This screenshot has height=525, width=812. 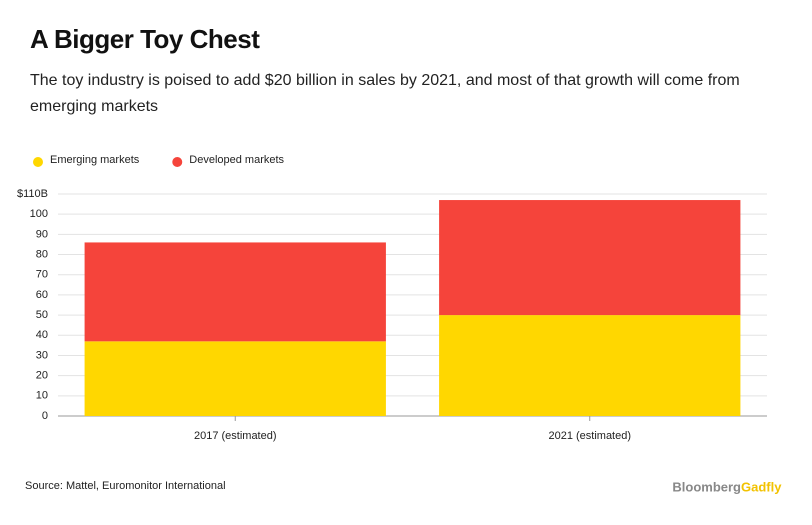 What do you see at coordinates (42, 234) in the screenshot?
I see `y-tick-label: 90` at bounding box center [42, 234].